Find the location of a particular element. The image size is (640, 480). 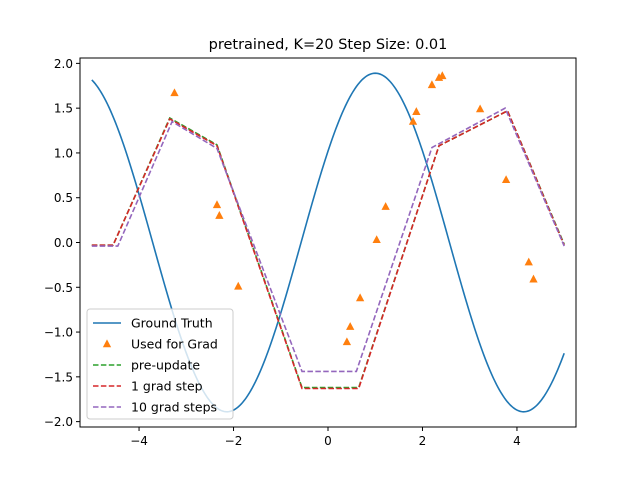

y-tick-label: −2.0 is located at coordinates (58, 422).